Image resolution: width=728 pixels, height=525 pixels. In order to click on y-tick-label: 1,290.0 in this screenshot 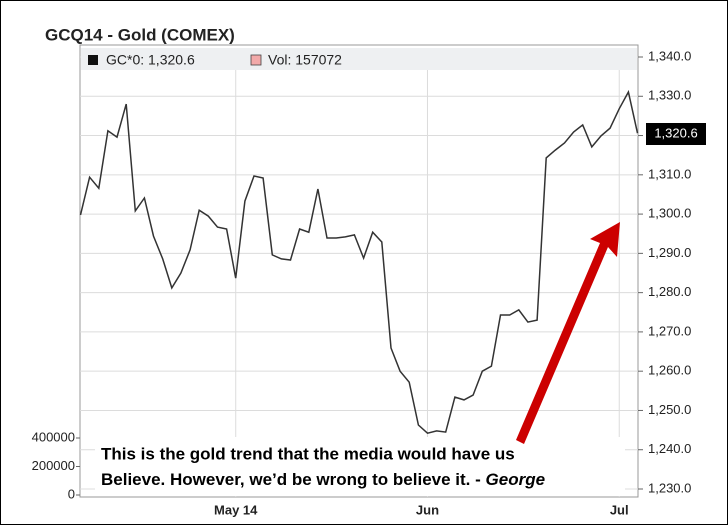, I will do `click(669, 252)`.